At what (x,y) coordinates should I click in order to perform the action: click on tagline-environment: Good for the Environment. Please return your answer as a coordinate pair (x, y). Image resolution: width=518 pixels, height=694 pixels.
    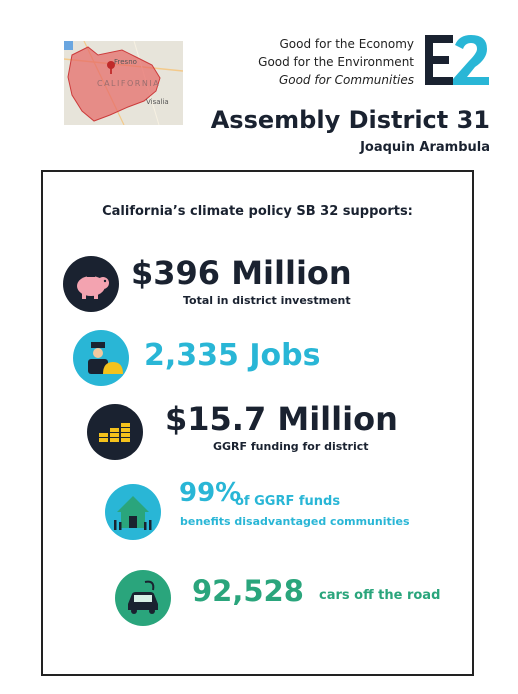
    Looking at the image, I should click on (336, 62).